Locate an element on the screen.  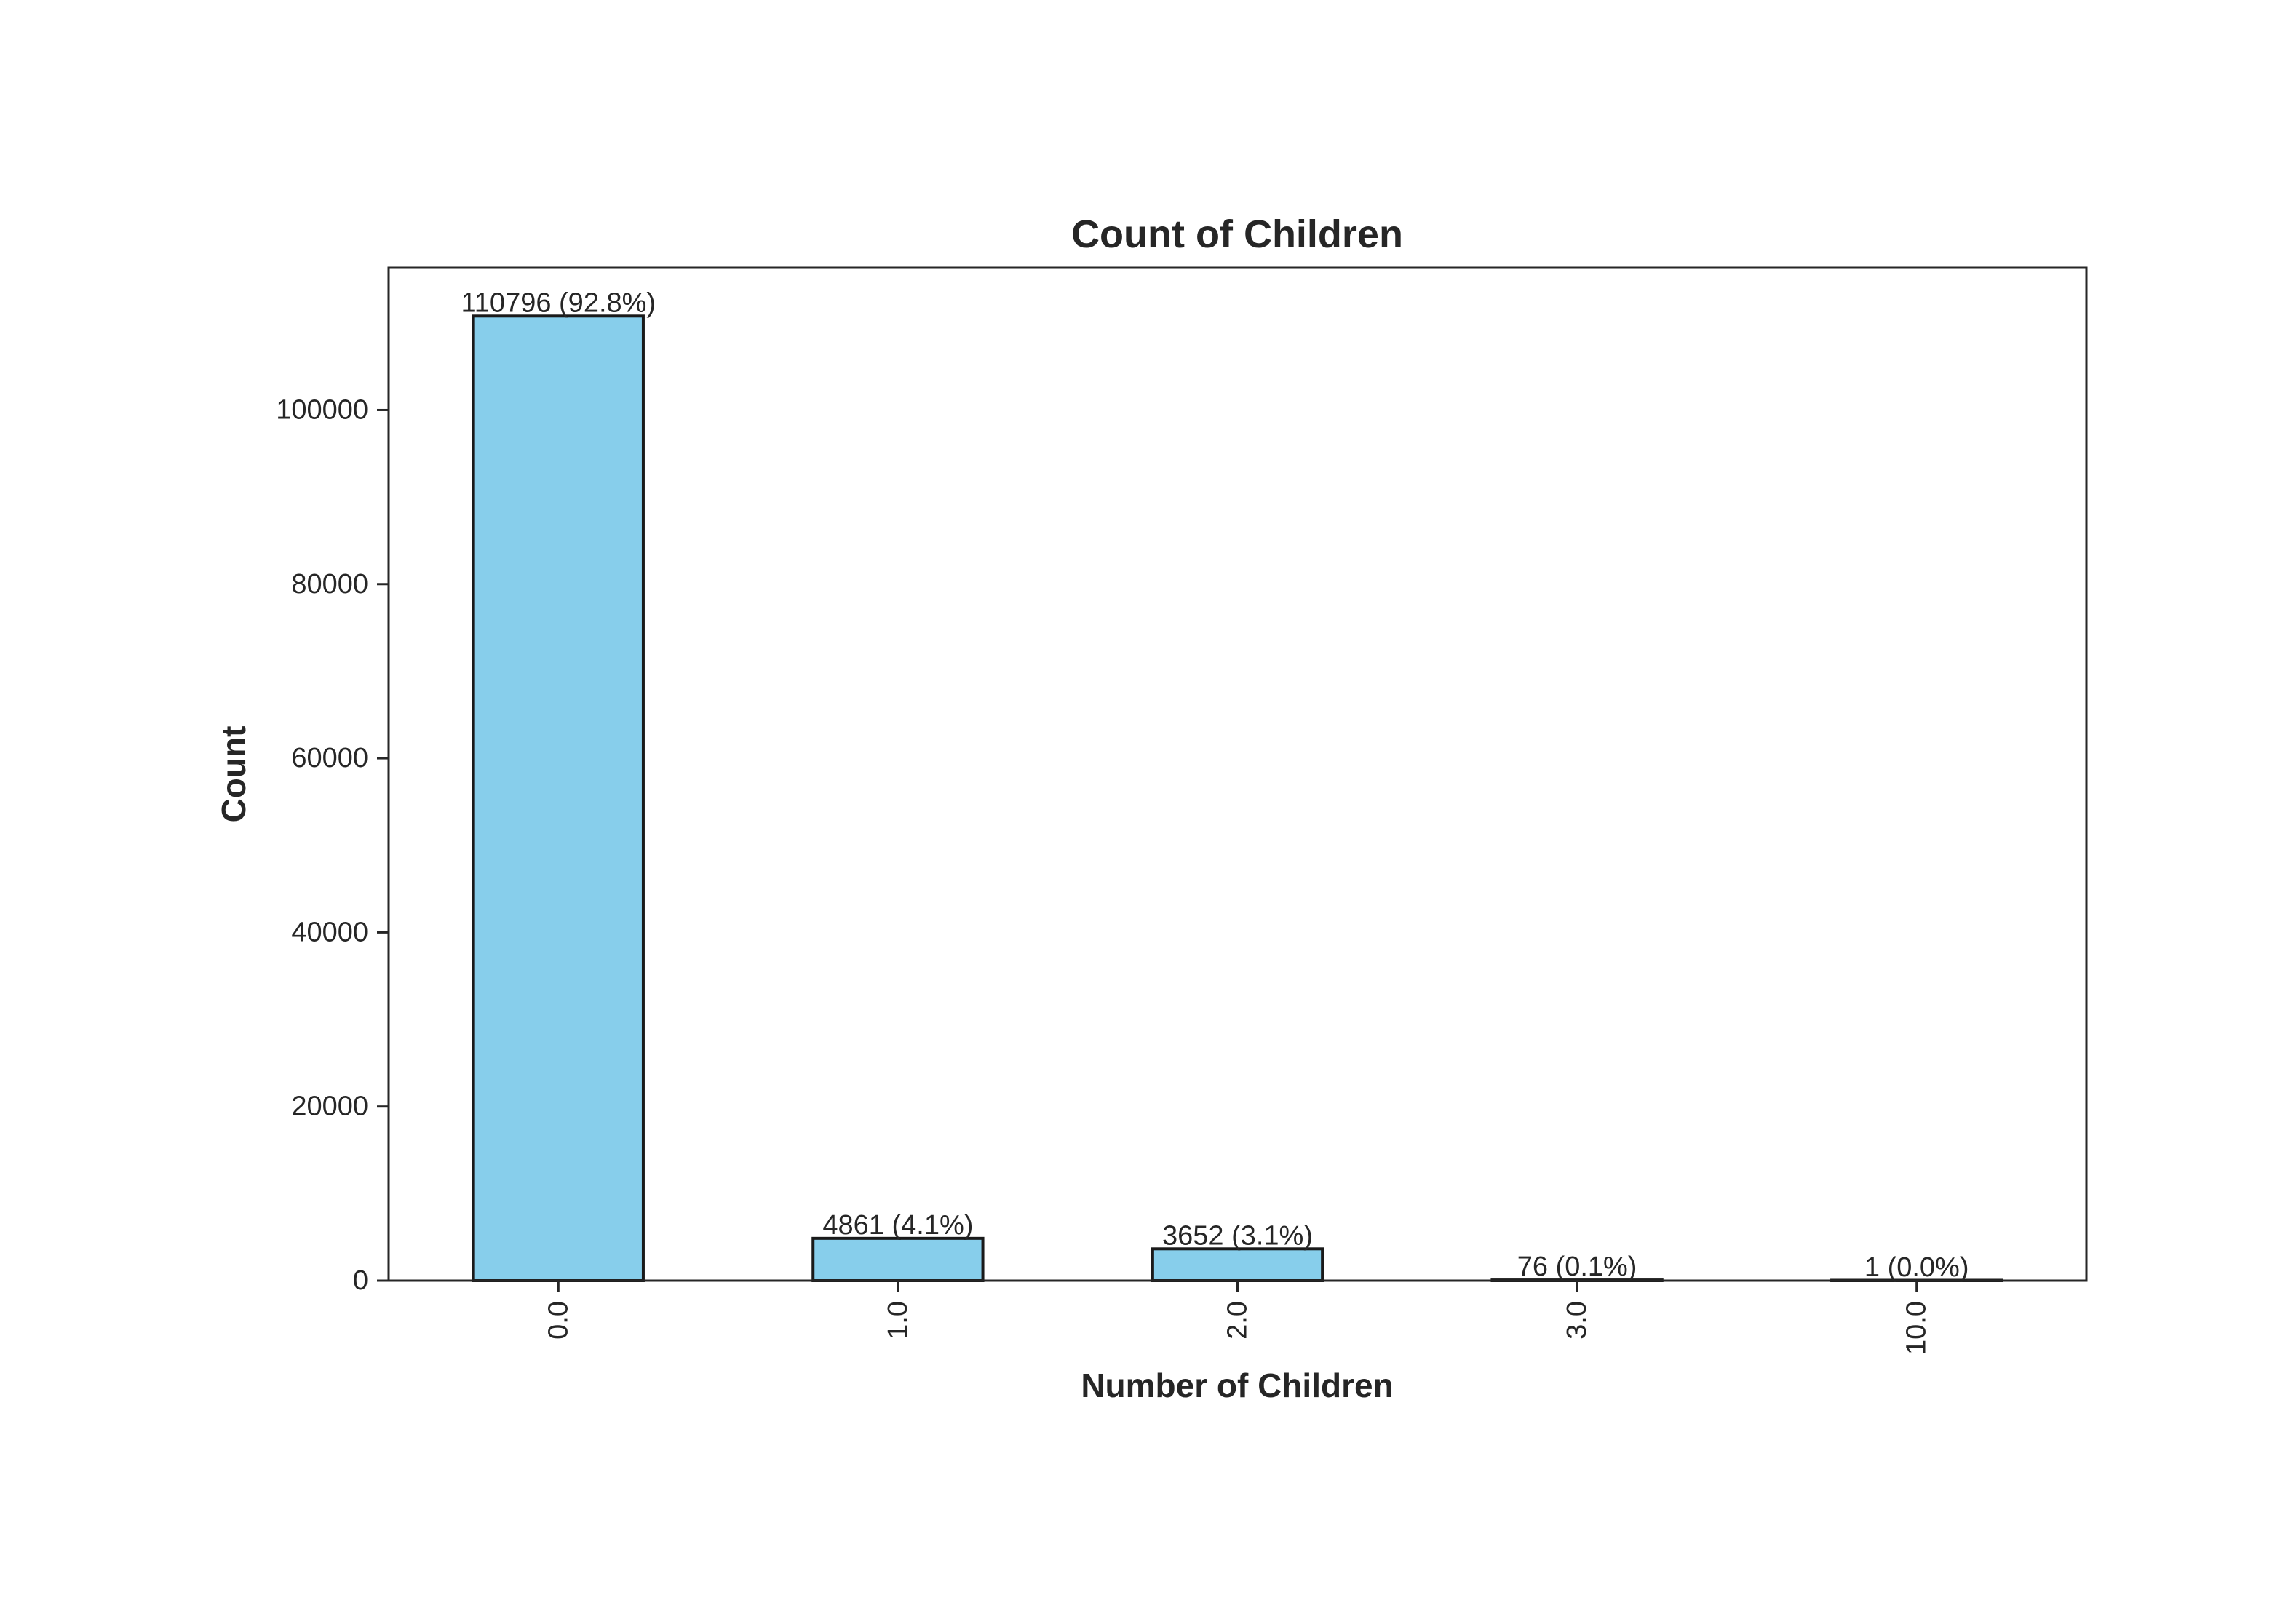
bar-0.0 is located at coordinates (558, 798).